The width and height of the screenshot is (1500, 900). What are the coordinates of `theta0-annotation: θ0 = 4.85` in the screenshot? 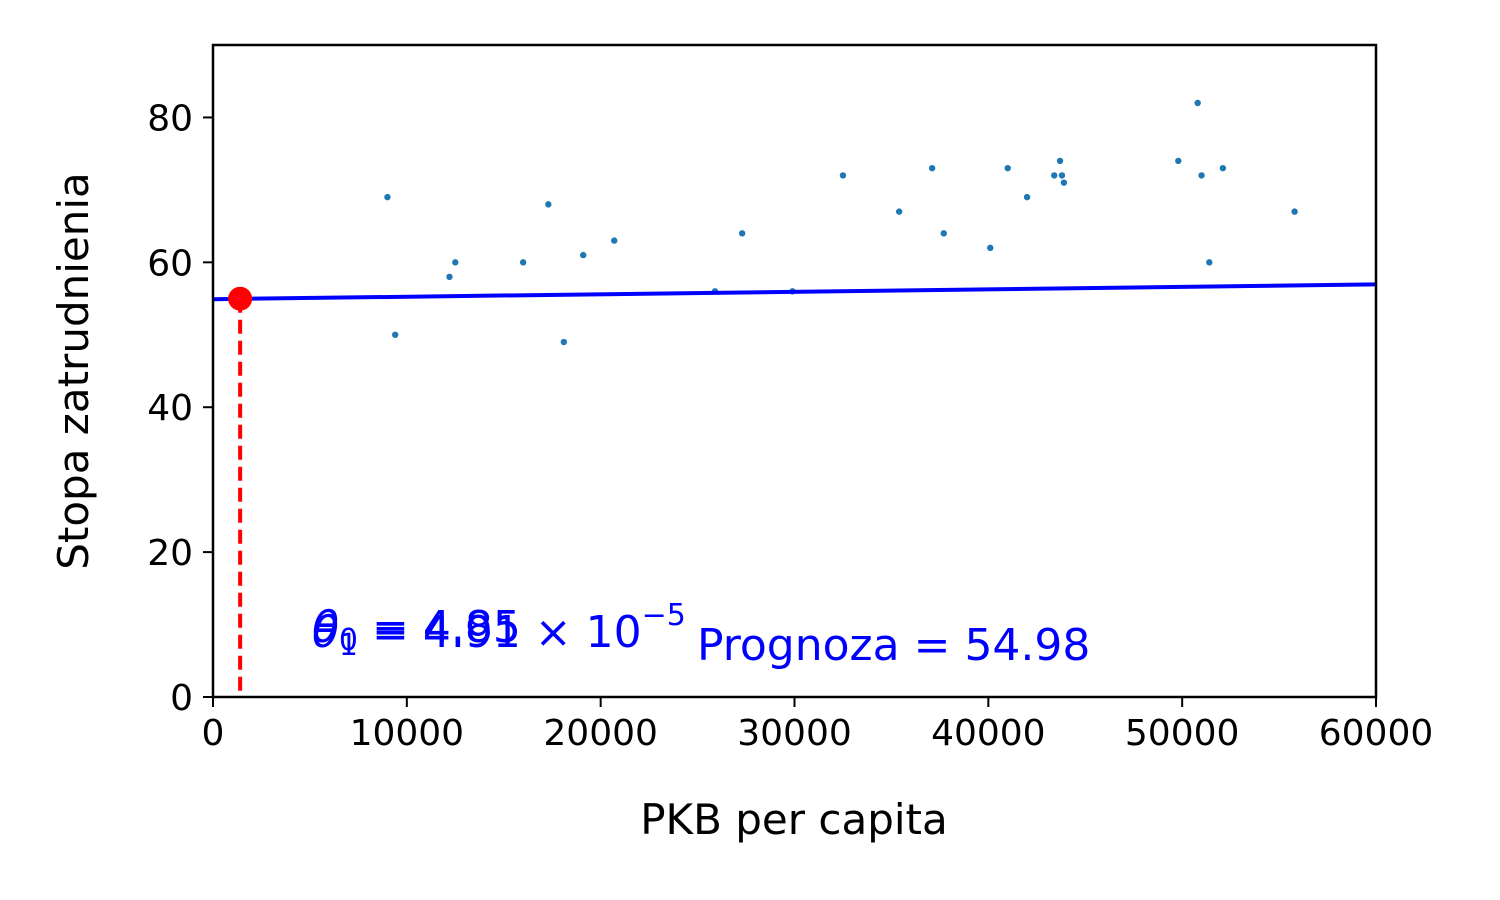 It's located at (416, 630).